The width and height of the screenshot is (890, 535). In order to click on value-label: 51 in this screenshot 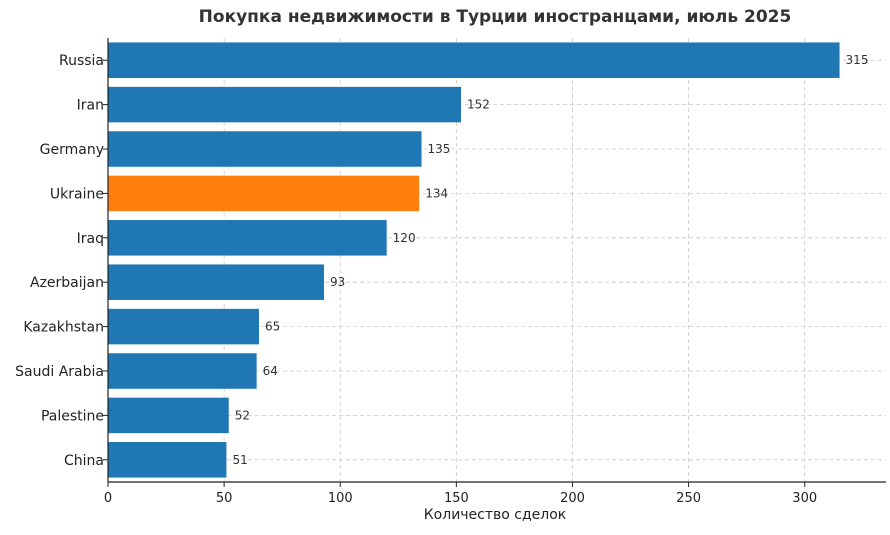, I will do `click(239, 460)`.